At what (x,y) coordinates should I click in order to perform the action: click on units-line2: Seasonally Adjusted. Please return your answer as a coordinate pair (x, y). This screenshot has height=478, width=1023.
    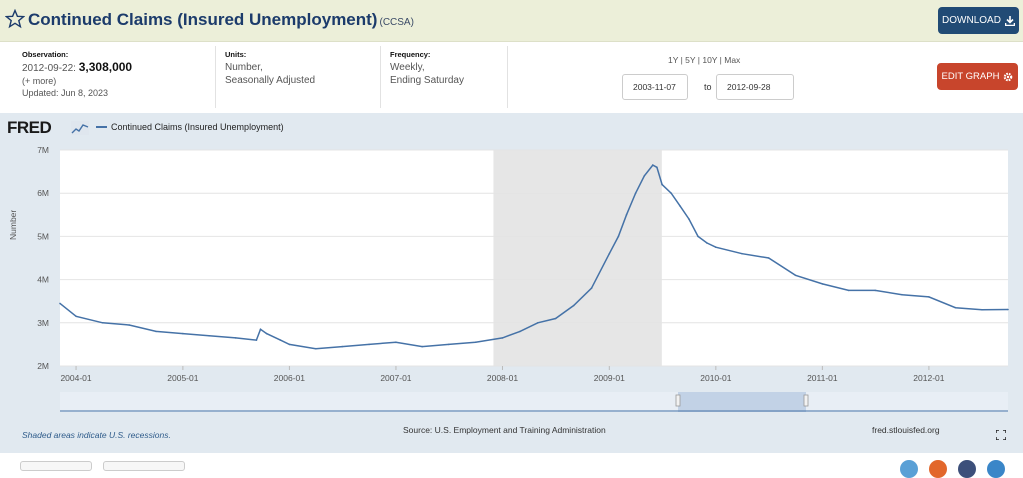
    Looking at the image, I should click on (270, 80).